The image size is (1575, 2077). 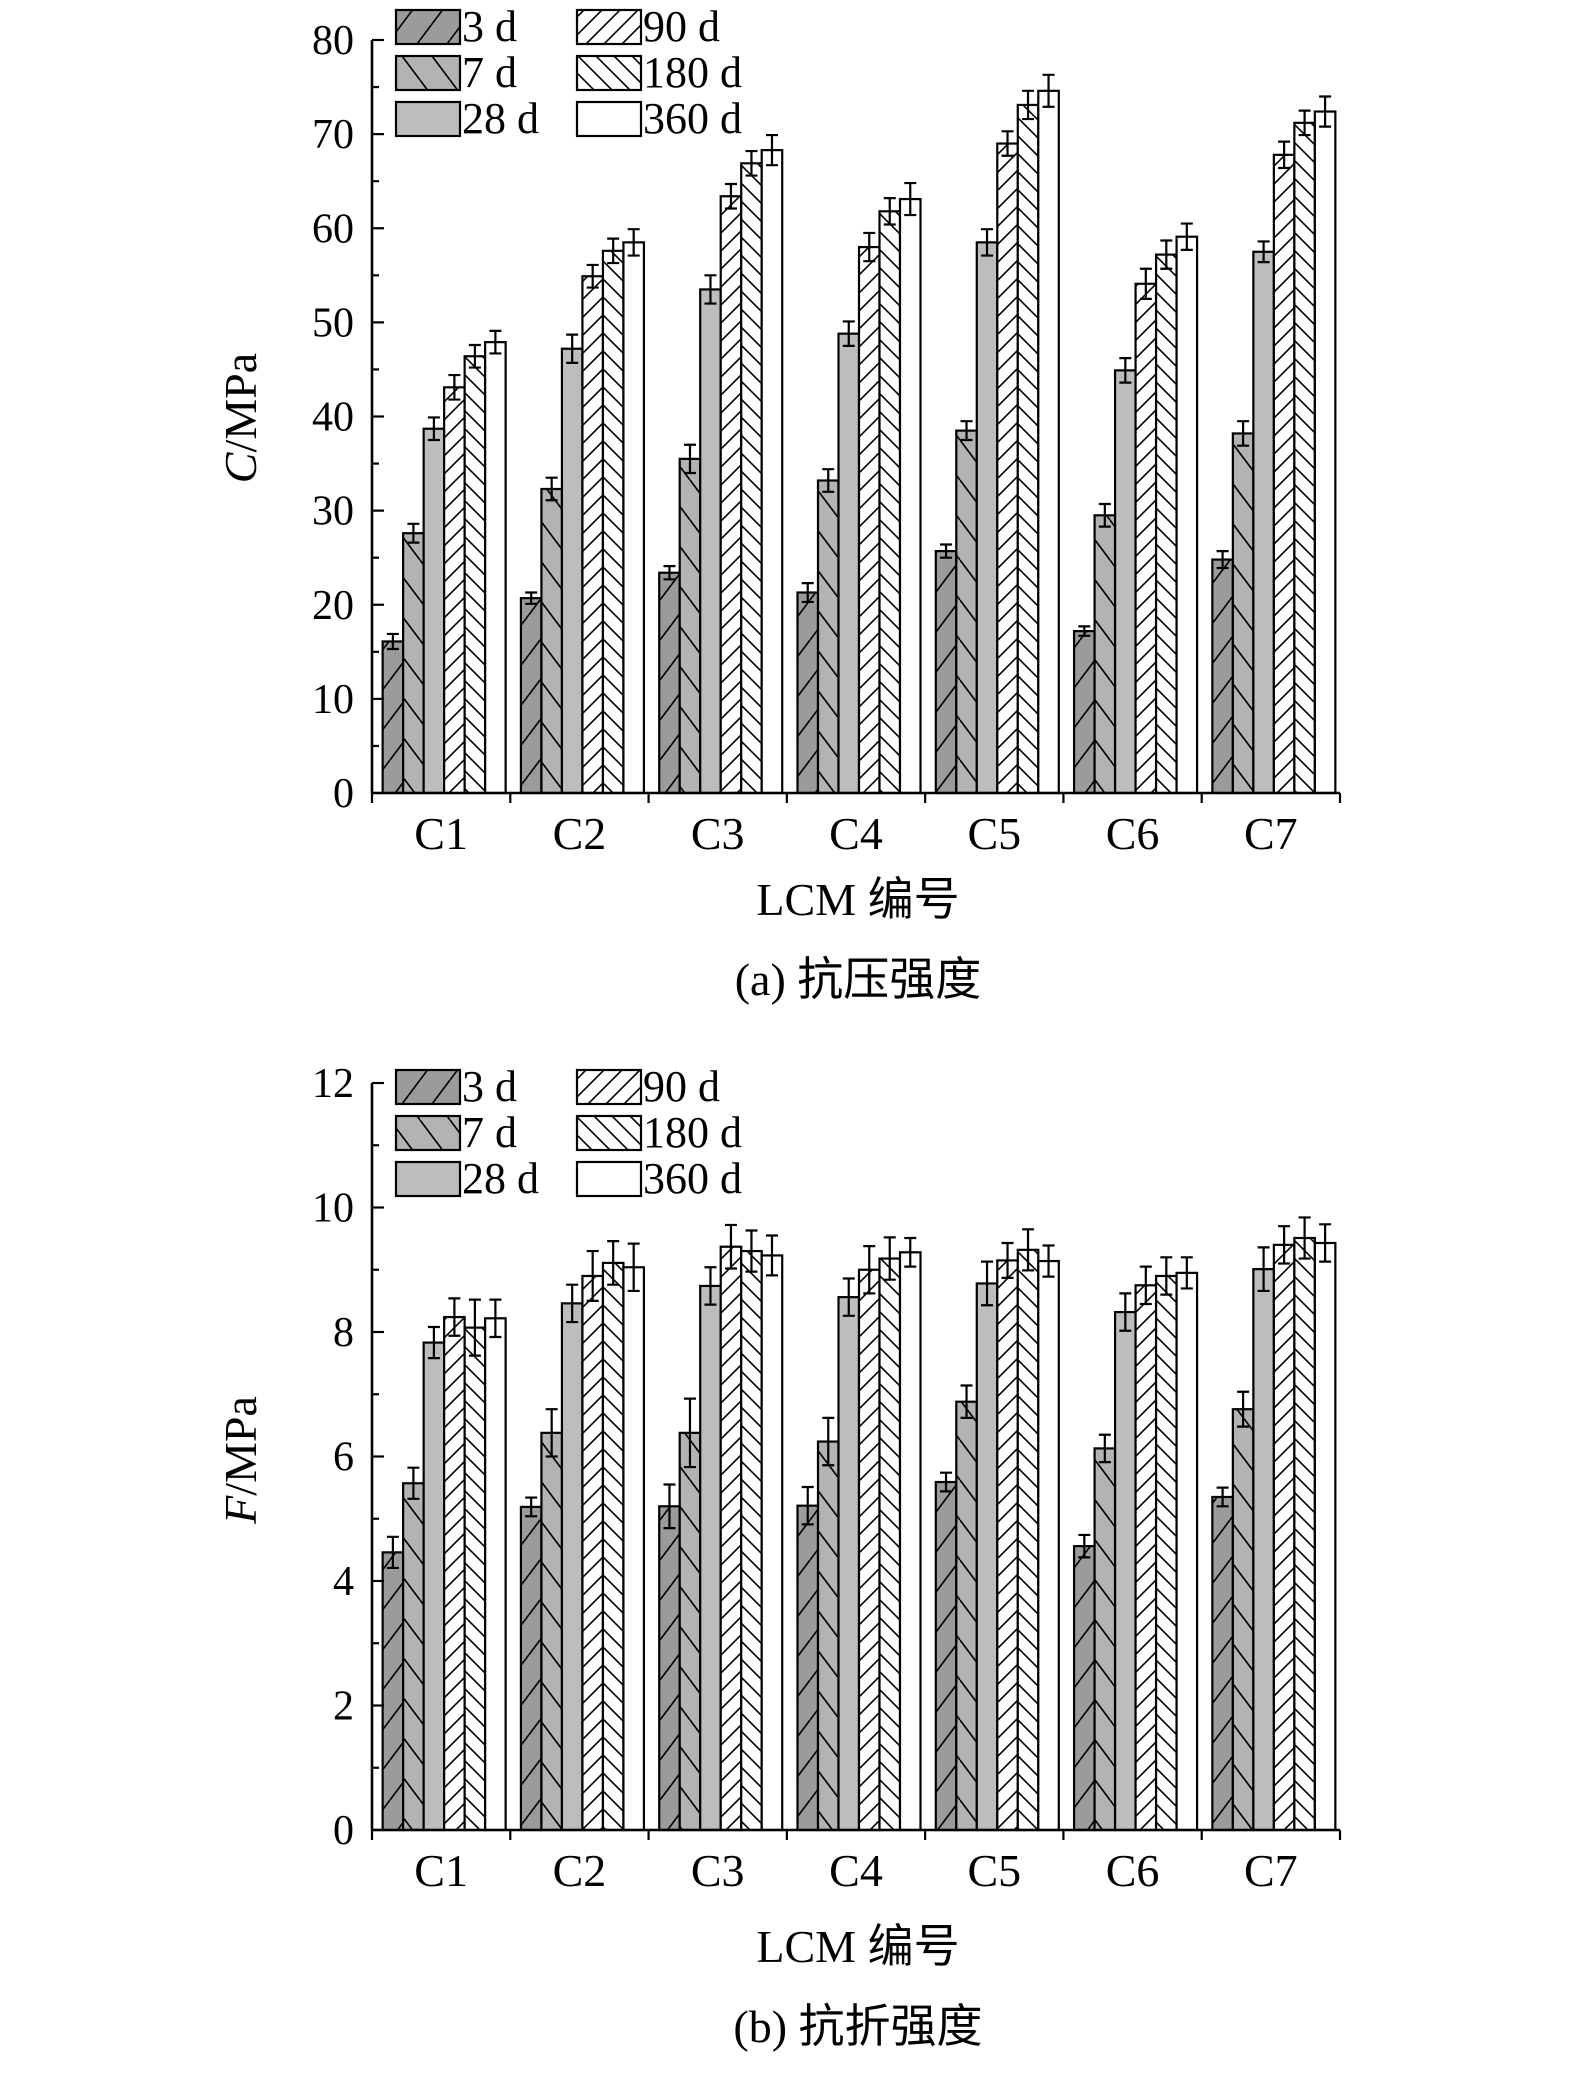 I want to click on chart-b-errorbar-C7-7d, so click(x=1243, y=1409).